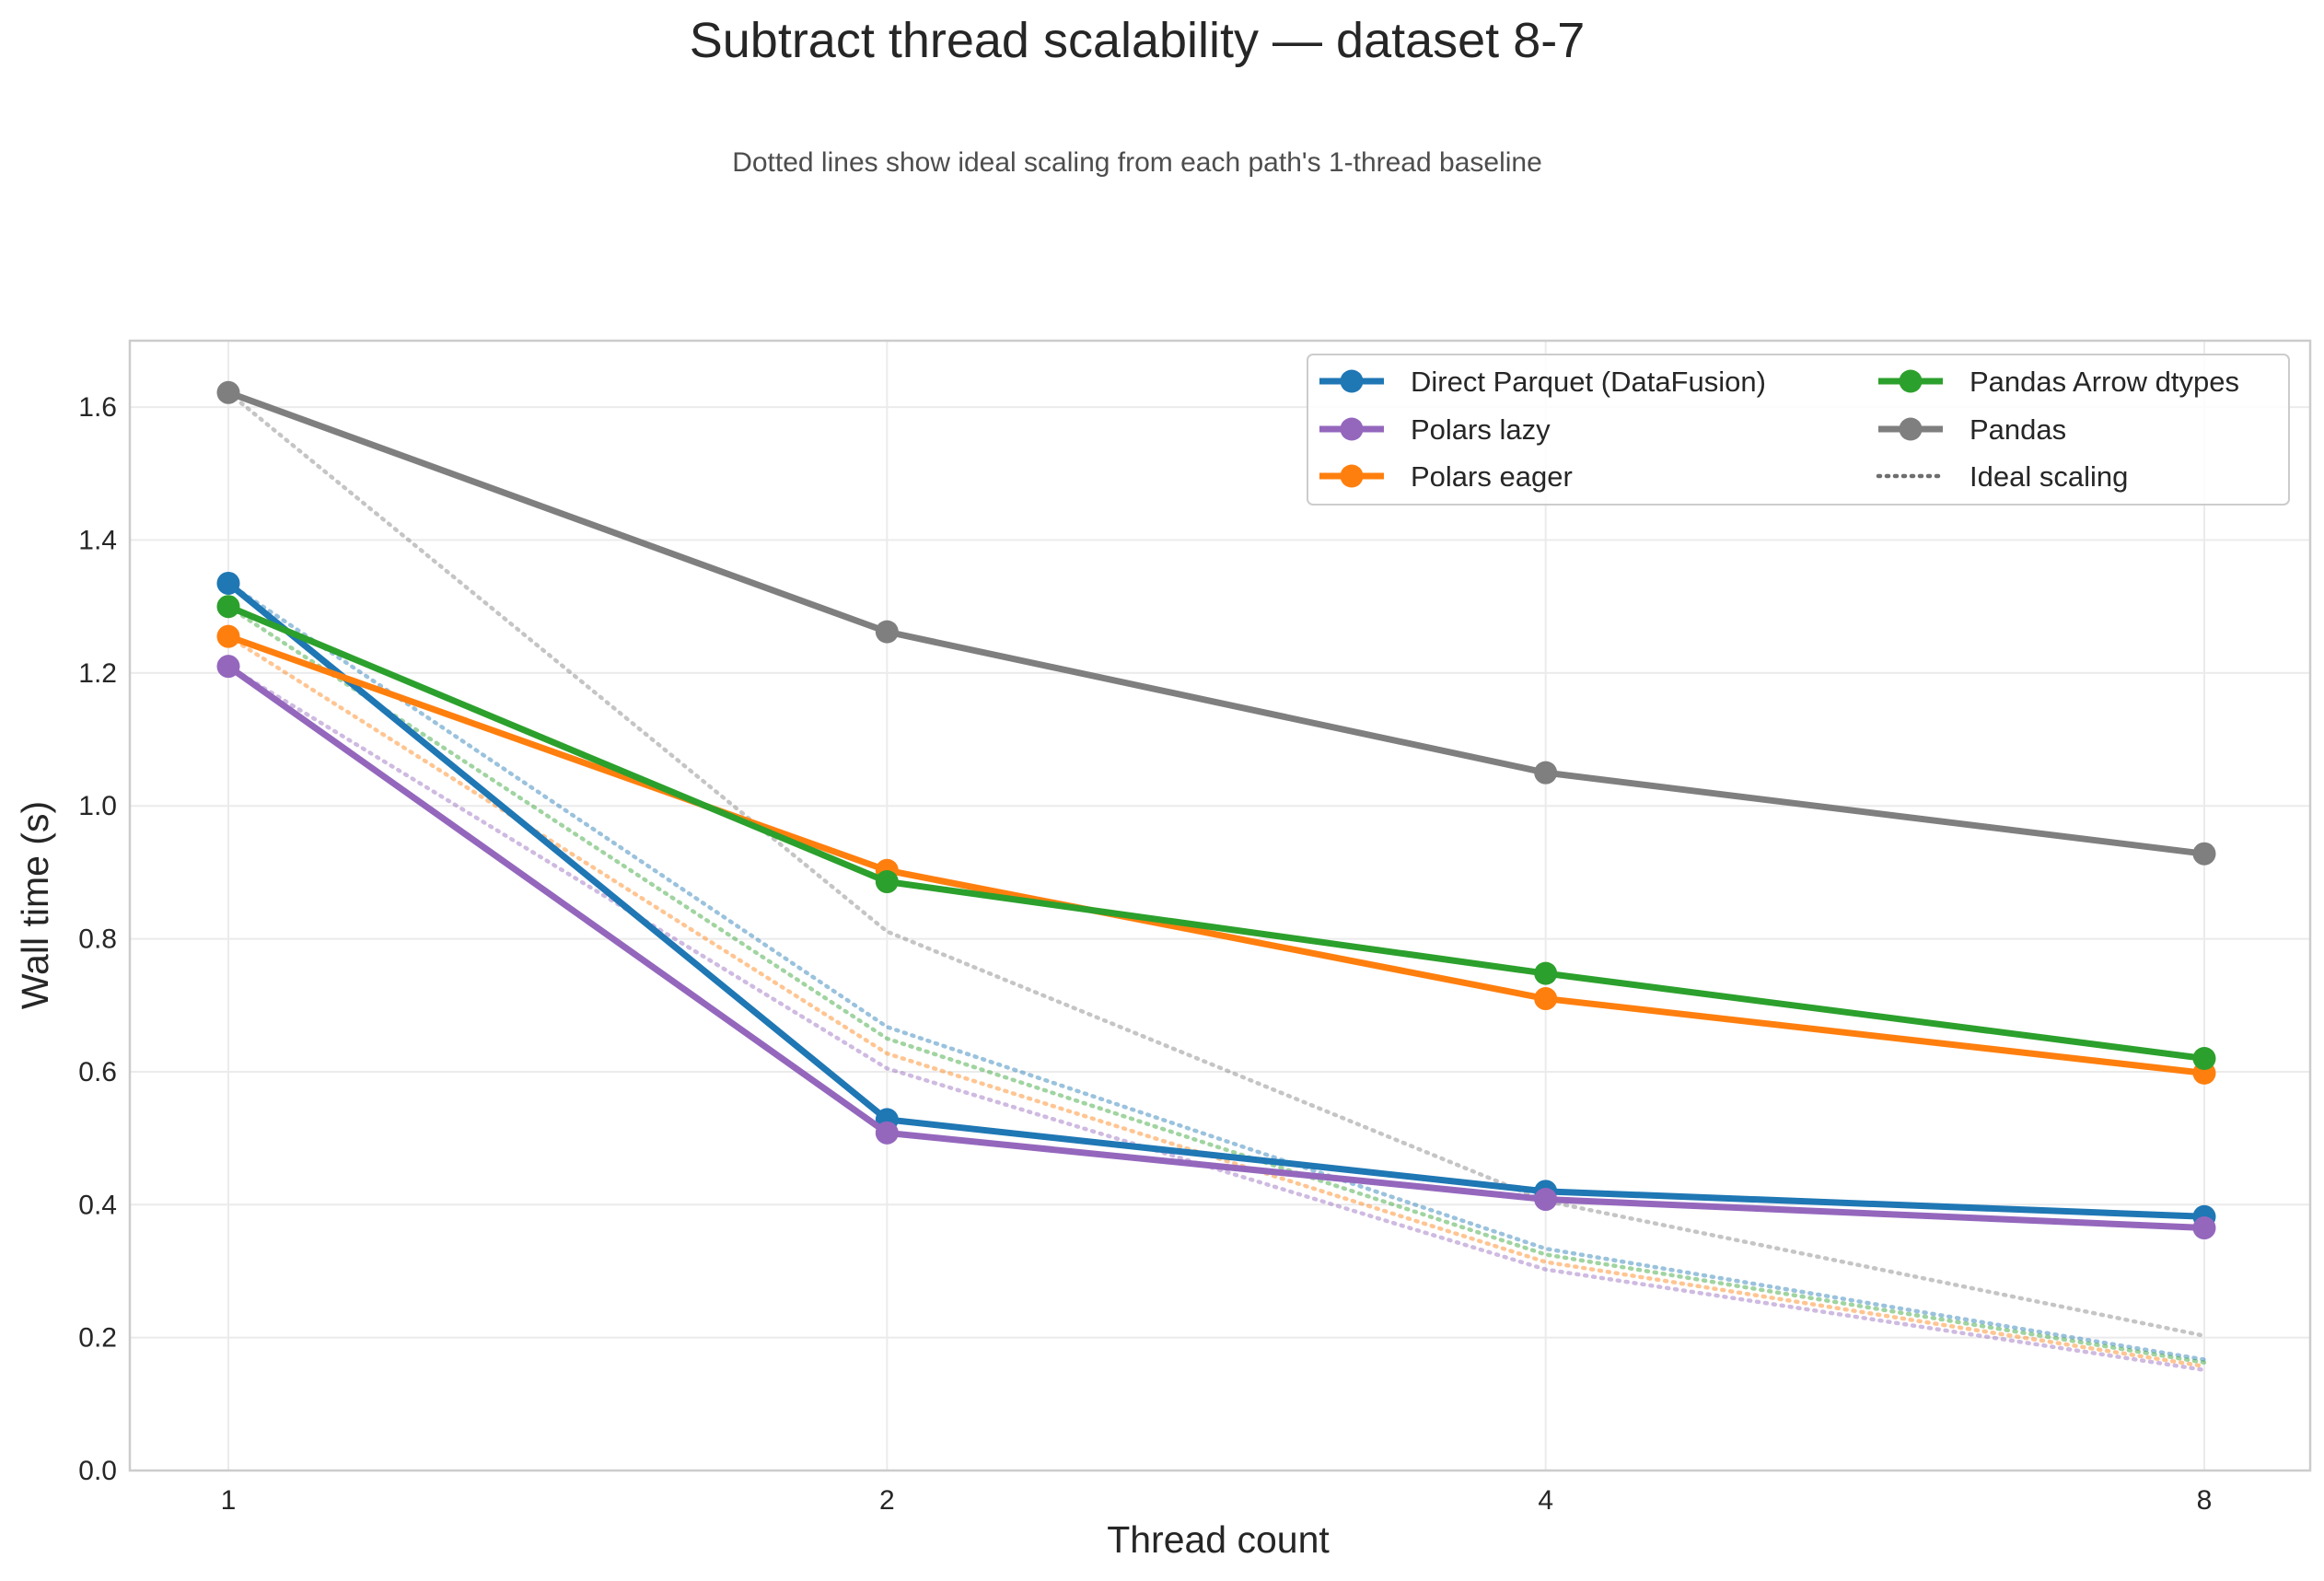 This screenshot has width=2324, height=1581. What do you see at coordinates (229, 1500) in the screenshot?
I see `x-tick-label: 1` at bounding box center [229, 1500].